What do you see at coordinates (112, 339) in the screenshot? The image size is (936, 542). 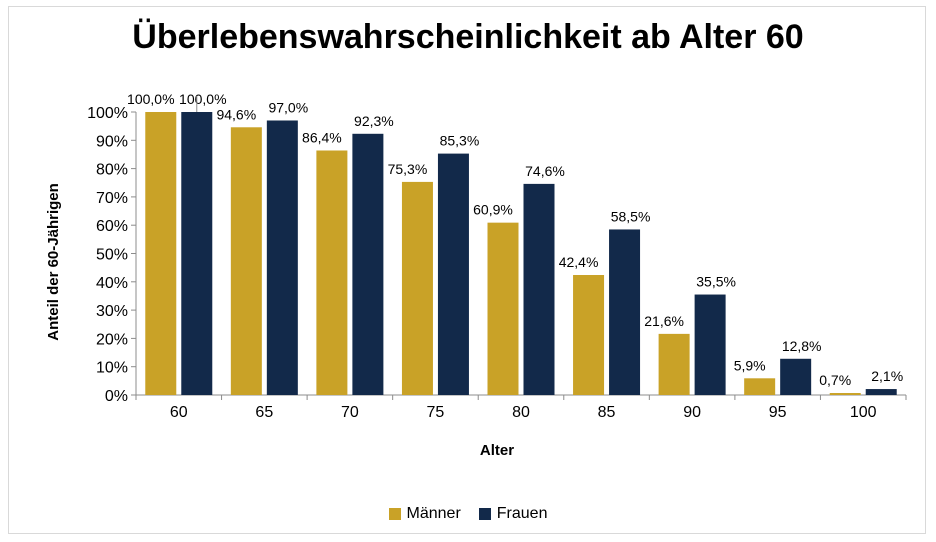 I see `y-tick-label: 20%` at bounding box center [112, 339].